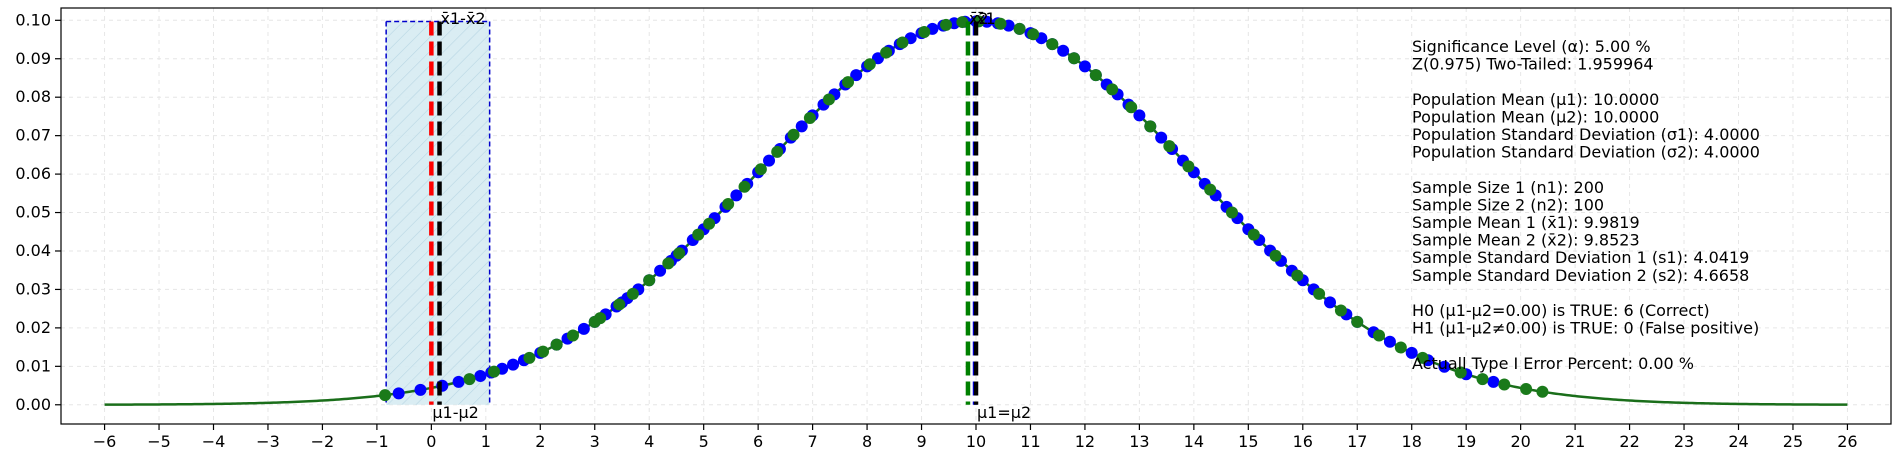  Describe the element at coordinates (463, 18) in the screenshot. I see `reference-label: x̄1-x̄2` at that location.